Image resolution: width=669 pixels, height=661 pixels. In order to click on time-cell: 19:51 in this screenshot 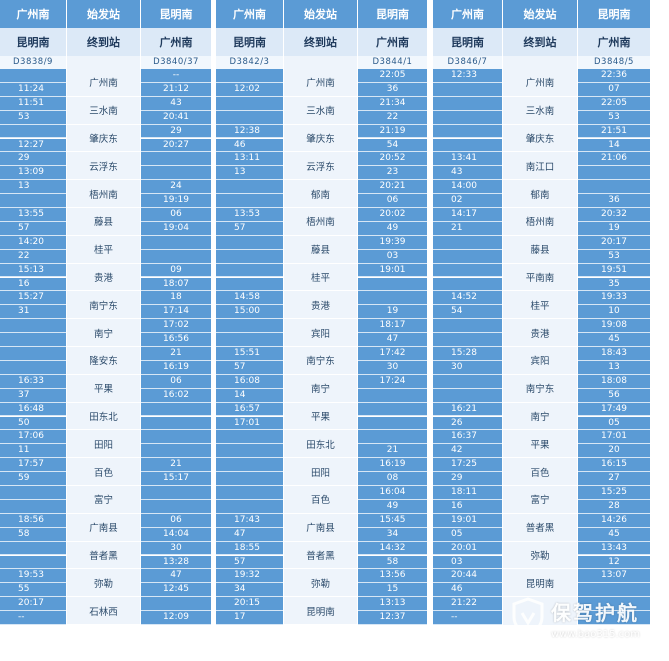, I will do `click(614, 270)`.